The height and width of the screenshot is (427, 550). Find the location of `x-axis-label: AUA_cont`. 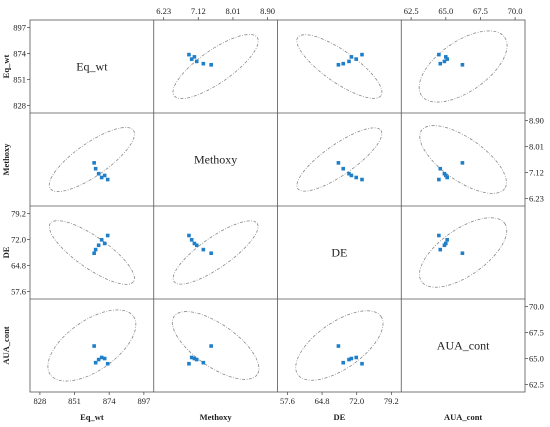

x-axis-label: AUA_cont is located at coordinates (463, 417).